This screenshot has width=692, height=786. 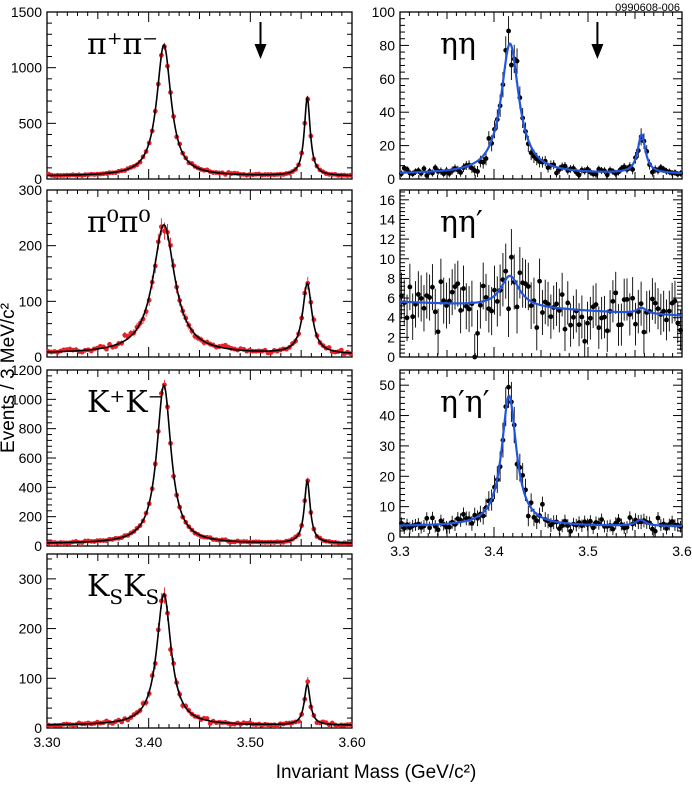 I want to click on y-tick-label: 400, so click(x=31, y=487).